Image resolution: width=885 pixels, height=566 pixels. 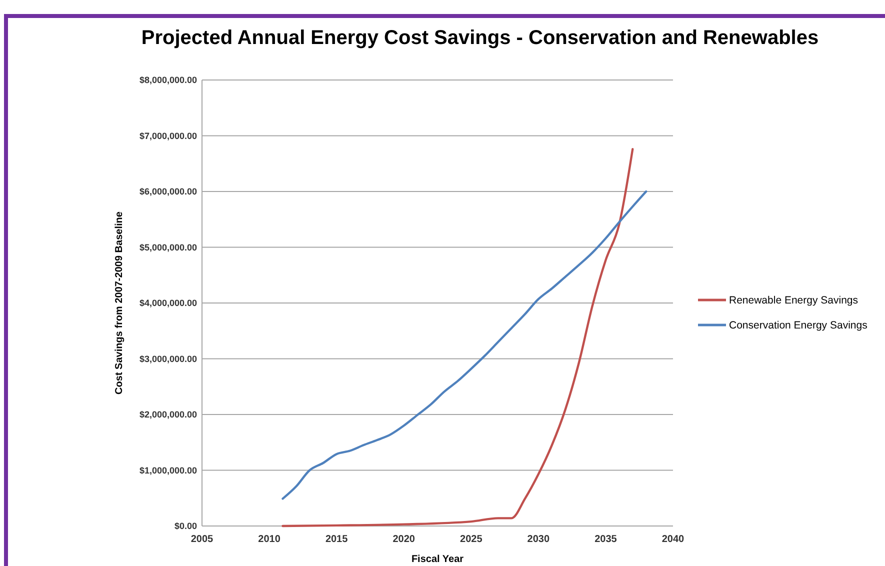 I want to click on y-tick-label: $8,000,000.00, so click(x=168, y=80).